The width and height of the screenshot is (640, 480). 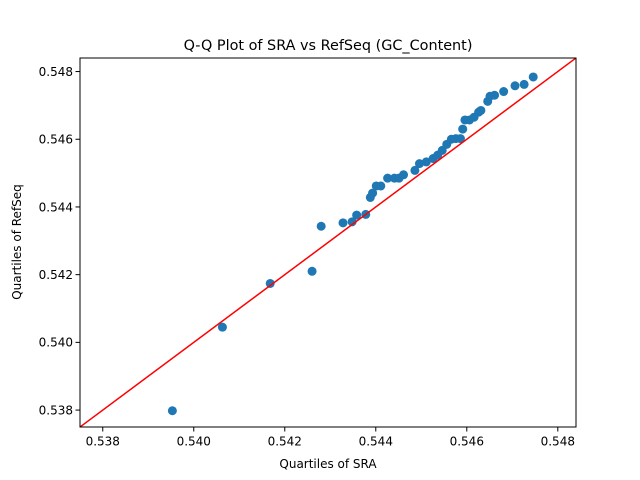 What do you see at coordinates (328, 46) in the screenshot?
I see `chart-title: Q-Q Plot of SRA vs RefSeq (GC_Content)` at bounding box center [328, 46].